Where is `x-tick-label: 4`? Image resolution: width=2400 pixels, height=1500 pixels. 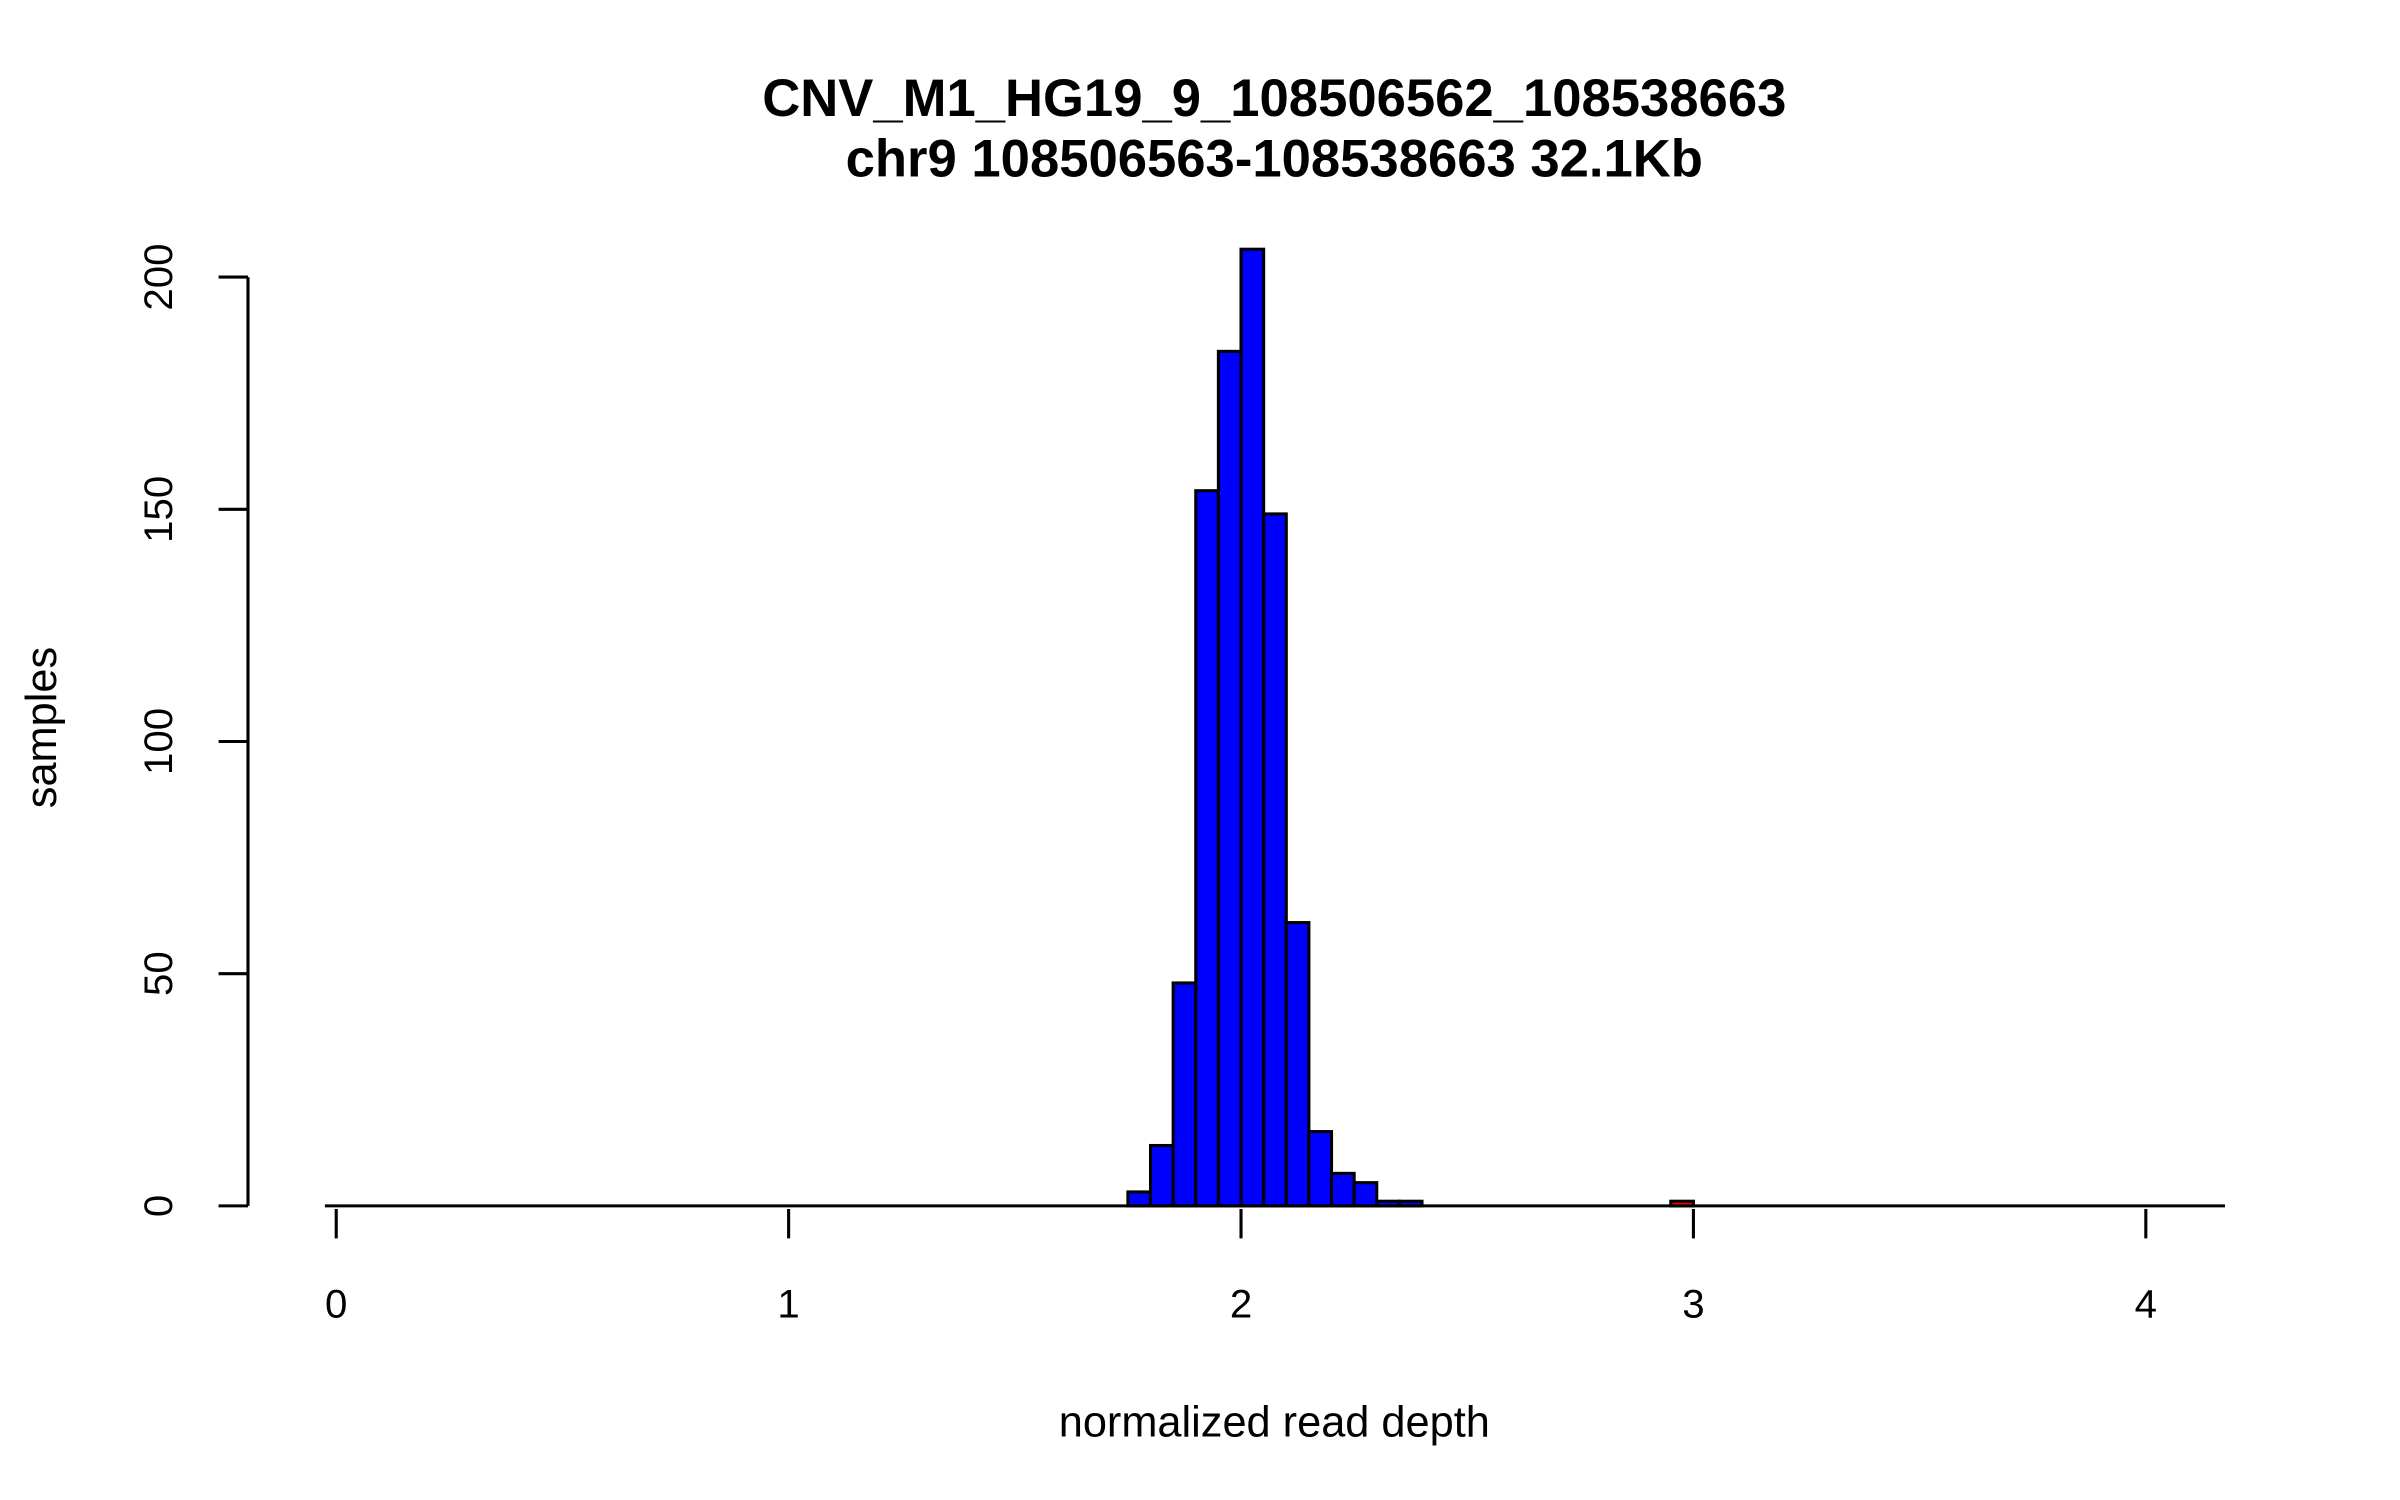
x-tick-label: 4 is located at coordinates (2146, 1303).